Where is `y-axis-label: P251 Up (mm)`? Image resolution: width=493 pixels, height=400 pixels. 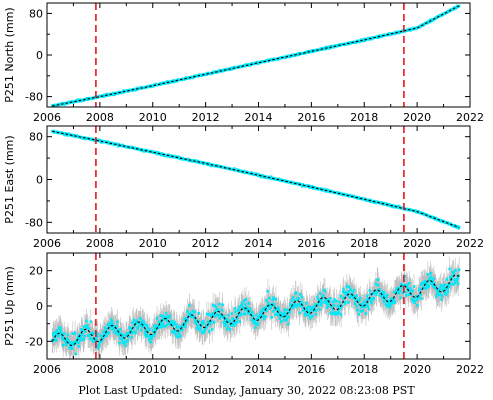 y-axis-label: P251 Up (mm) is located at coordinates (9, 306).